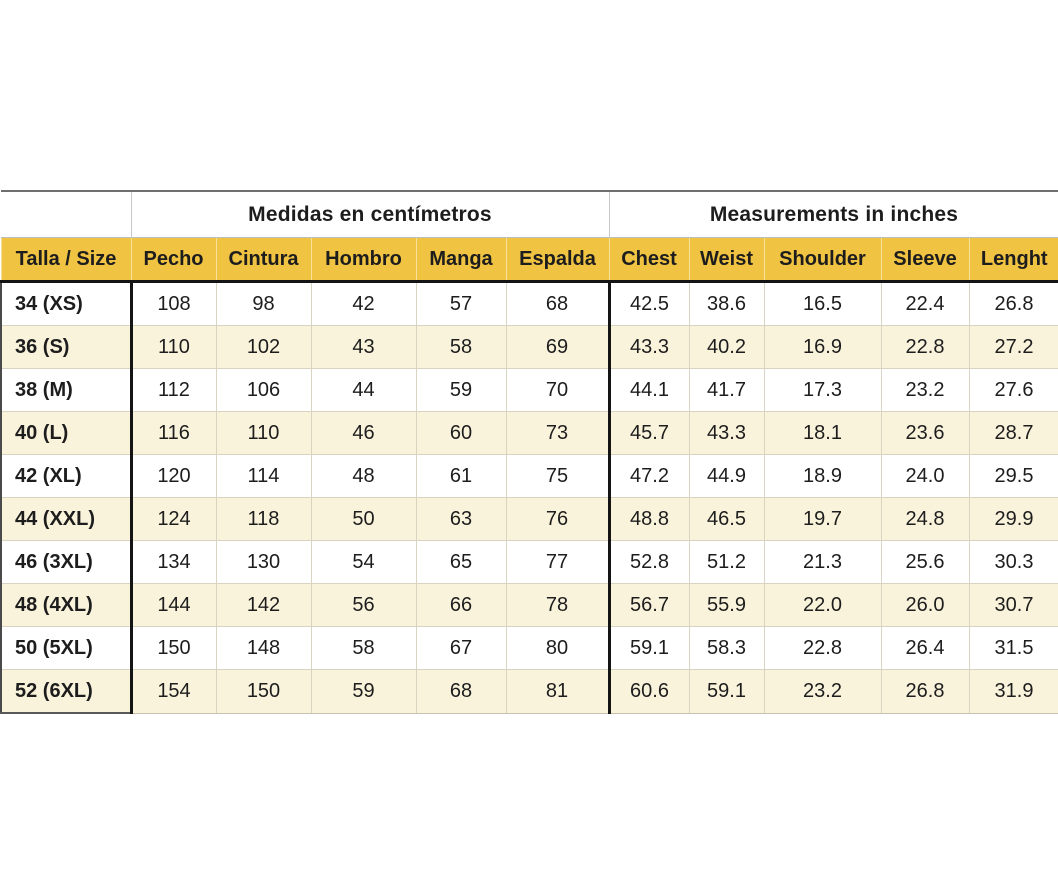 The image size is (1058, 887). I want to click on cm-value-cell: 70, so click(557, 390).